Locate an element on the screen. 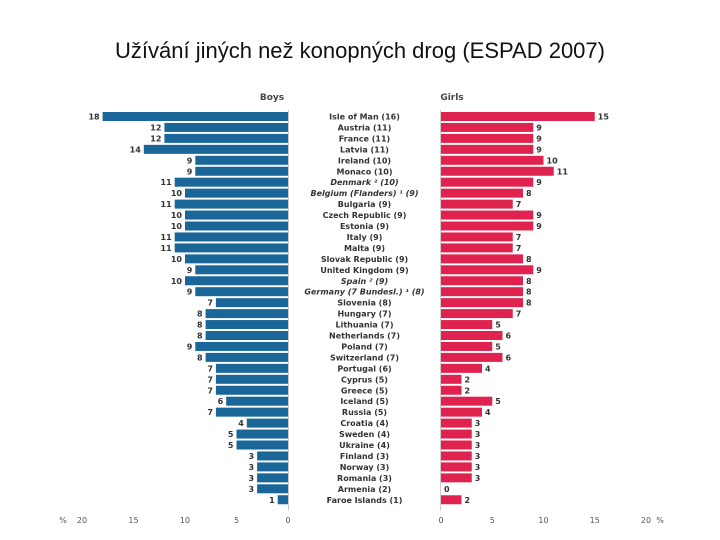 The image size is (720, 540). country-label: Ukraine (4) is located at coordinates (364, 445).